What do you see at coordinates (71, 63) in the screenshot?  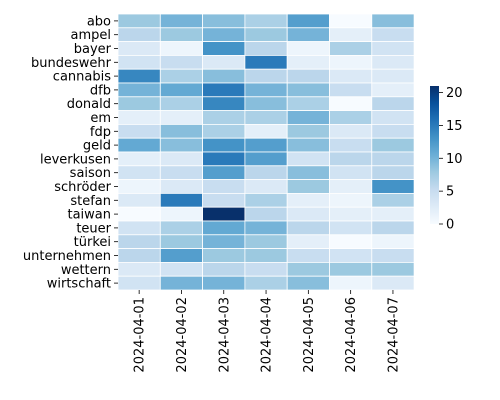 I see `y-tick-label: bundeswehr` at bounding box center [71, 63].